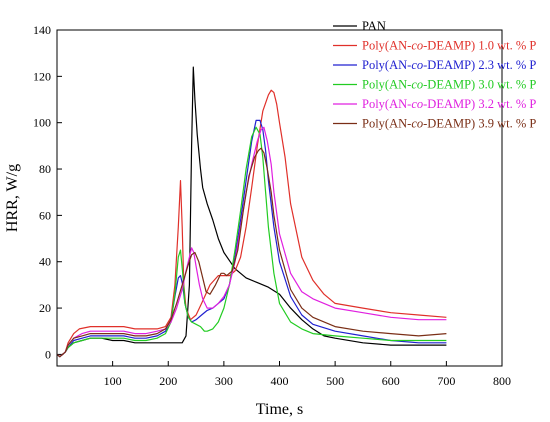 This screenshot has height=422, width=550. Describe the element at coordinates (502, 381) in the screenshot. I see `x-tick-label: 800` at that location.